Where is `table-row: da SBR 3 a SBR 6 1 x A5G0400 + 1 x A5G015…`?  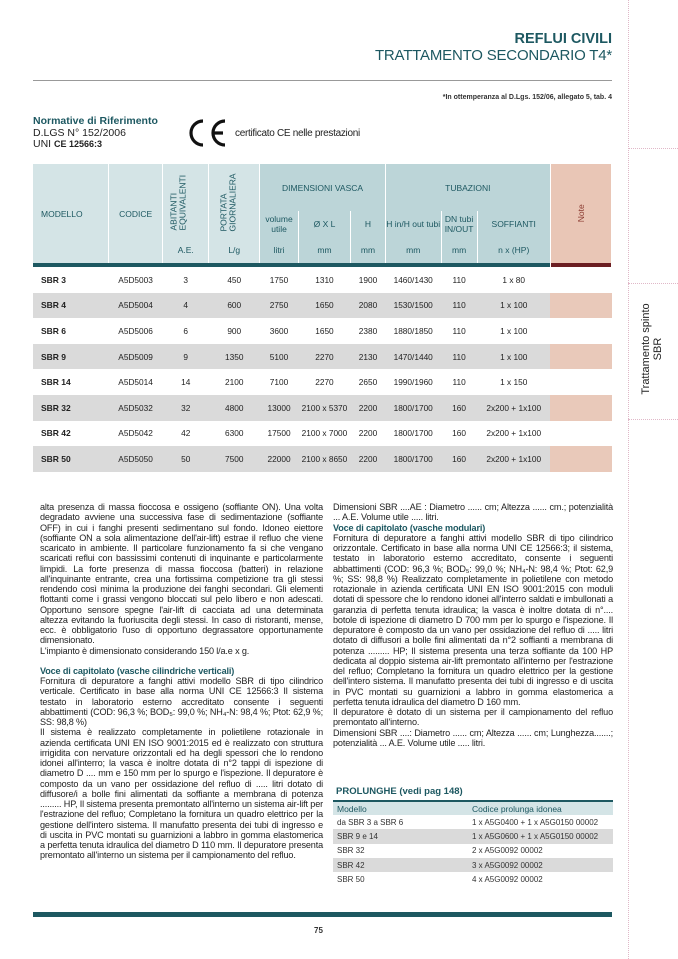
table-row: da SBR 3 a SBR 6 1 x A5G0400 + 1 x A5G015… is located at coordinates (473, 822).